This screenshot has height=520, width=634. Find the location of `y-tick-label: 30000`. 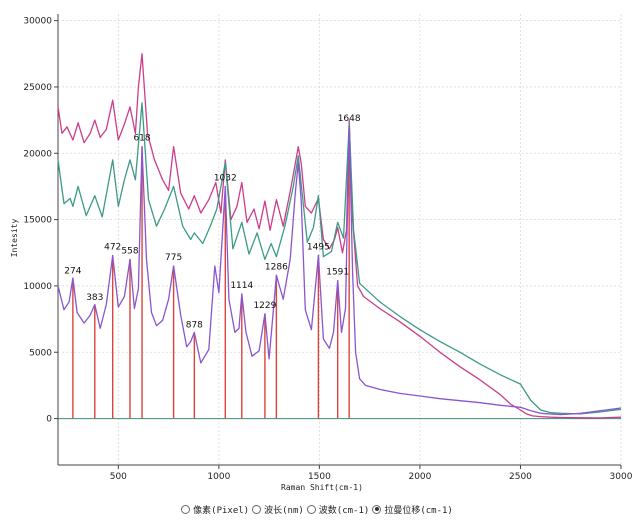

y-tick-label: 30000 is located at coordinates (37, 22).